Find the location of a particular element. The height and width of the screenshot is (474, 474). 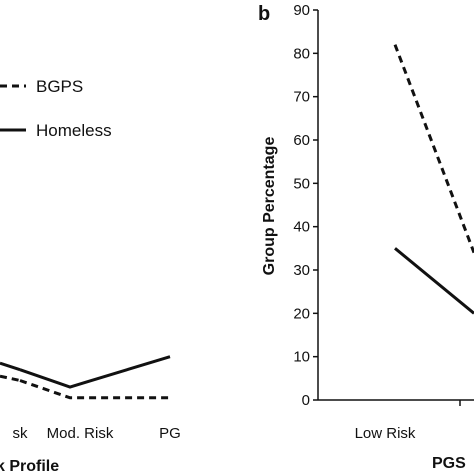

legend-label-bgps: BGPS is located at coordinates (59, 86).